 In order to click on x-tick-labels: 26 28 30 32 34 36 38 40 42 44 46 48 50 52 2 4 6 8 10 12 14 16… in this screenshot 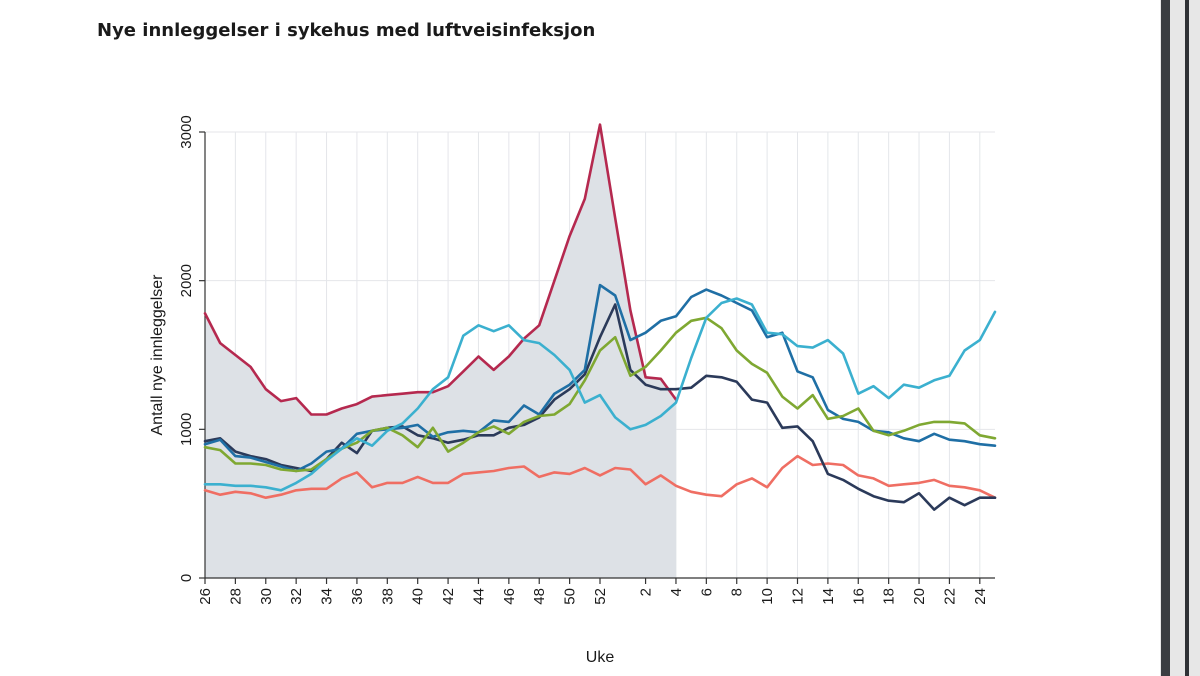, I will do `click(593, 596)`.